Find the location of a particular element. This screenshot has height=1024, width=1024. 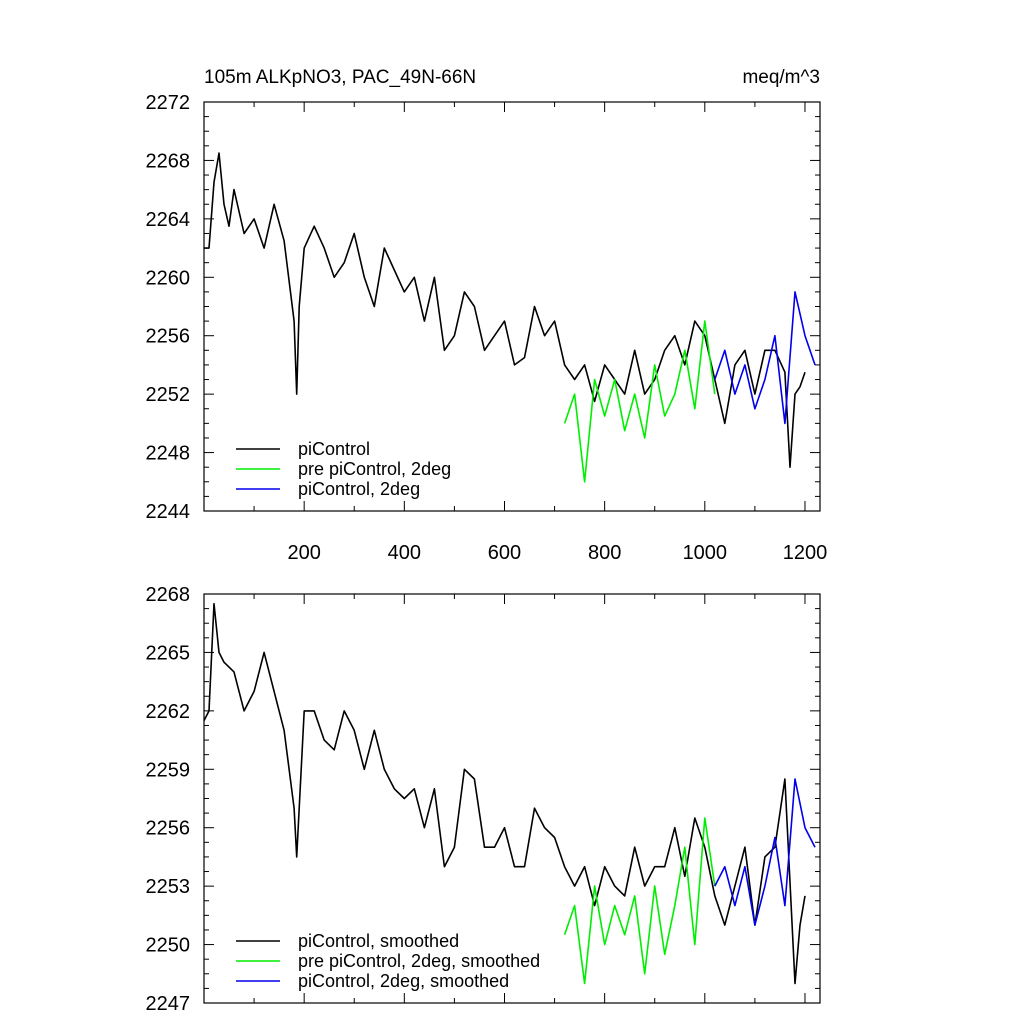

y-tick-label: 2259 is located at coordinates (168, 770).